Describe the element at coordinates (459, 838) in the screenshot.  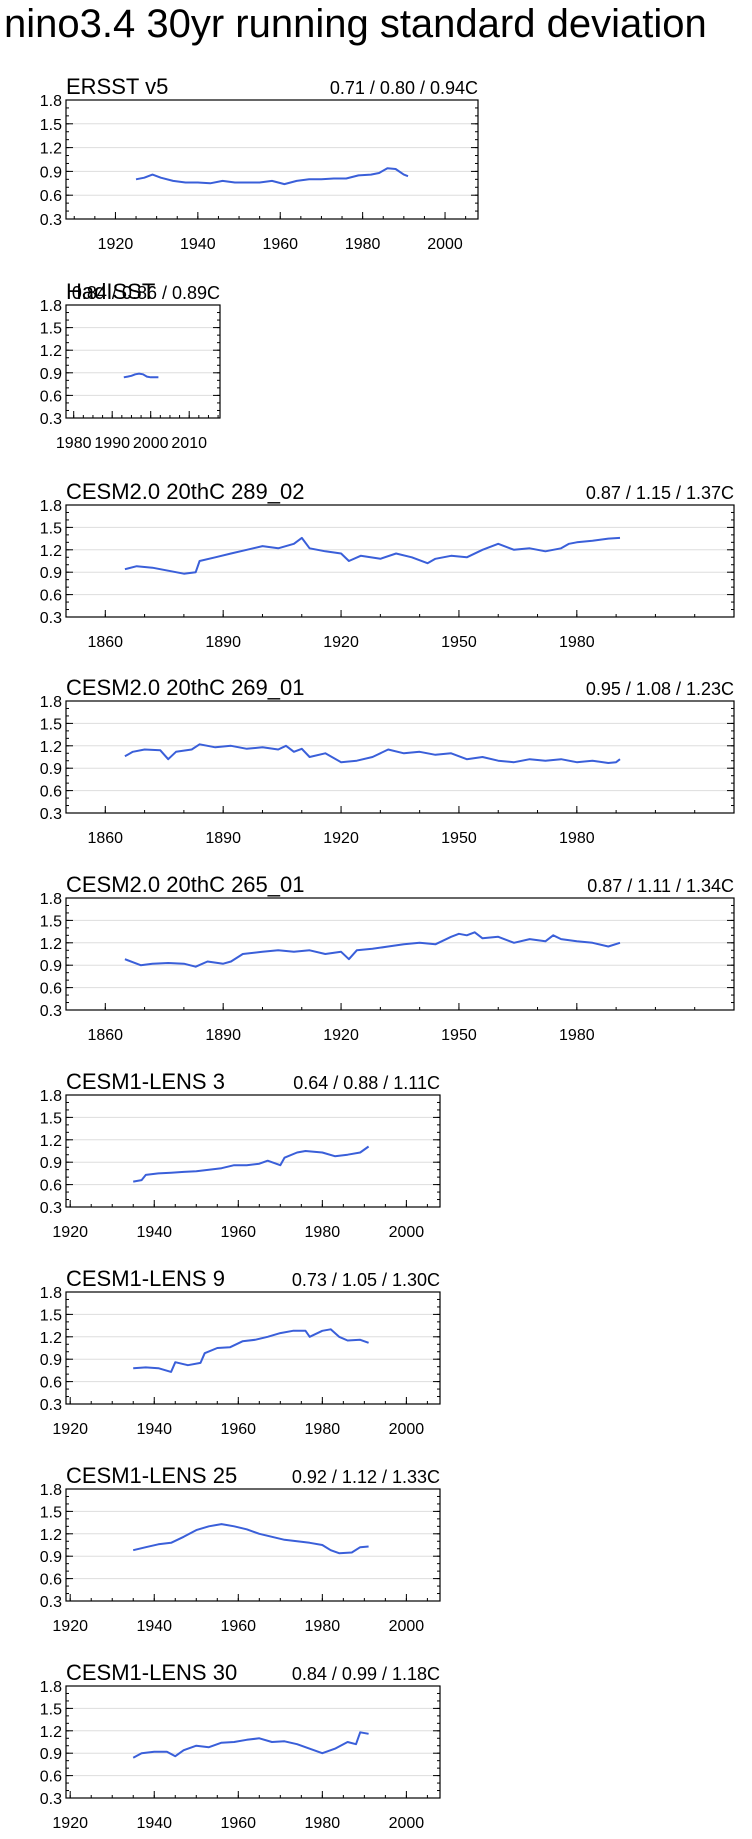
I see `x-tick-label: 1950` at that location.